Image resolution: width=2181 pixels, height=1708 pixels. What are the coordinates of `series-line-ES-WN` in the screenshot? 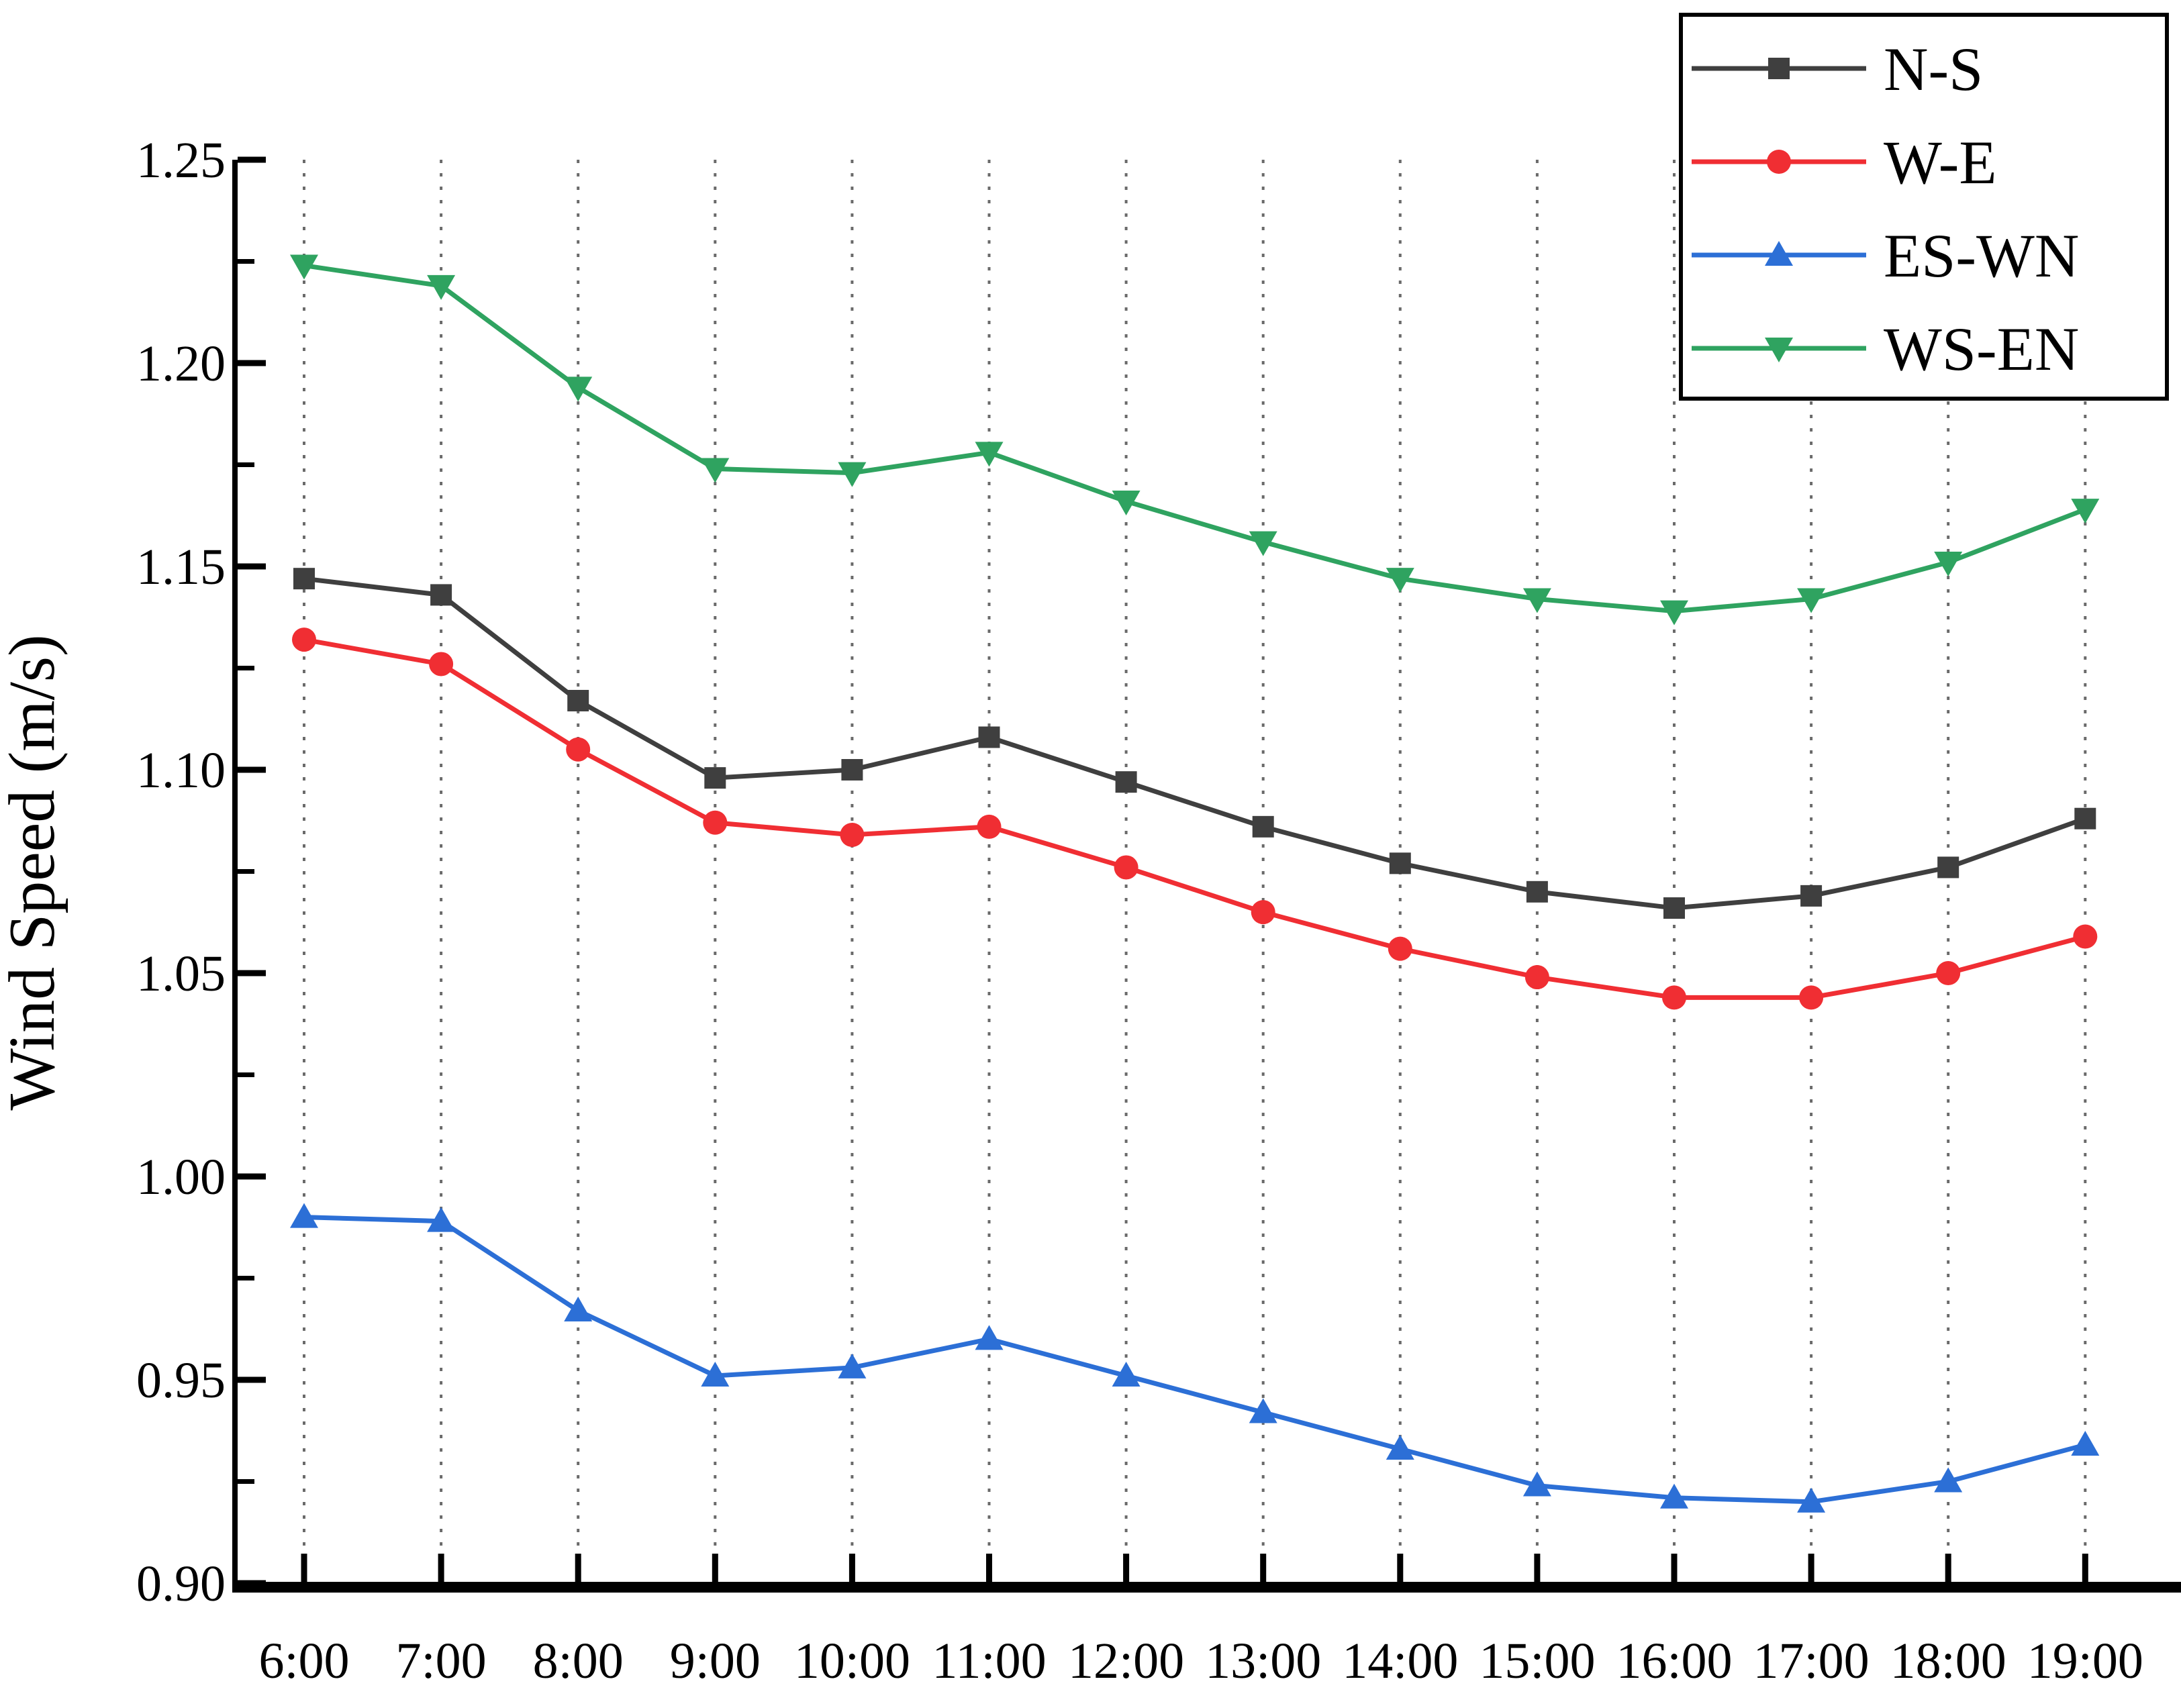 It's located at (1195, 1360).